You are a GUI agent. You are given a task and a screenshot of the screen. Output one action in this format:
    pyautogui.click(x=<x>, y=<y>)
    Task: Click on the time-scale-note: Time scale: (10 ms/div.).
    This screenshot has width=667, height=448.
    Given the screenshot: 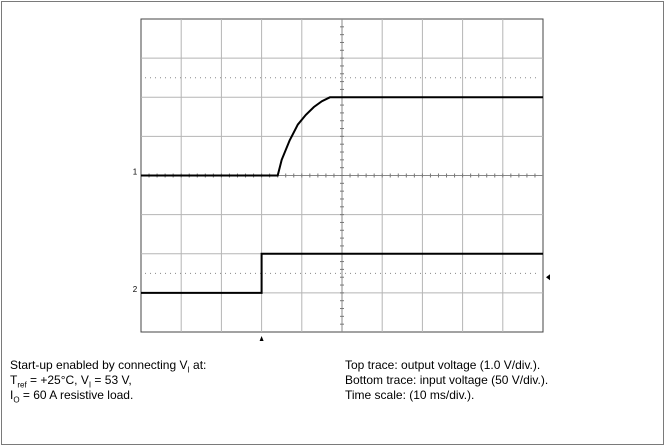 What is the action you would take?
    pyautogui.click(x=410, y=395)
    